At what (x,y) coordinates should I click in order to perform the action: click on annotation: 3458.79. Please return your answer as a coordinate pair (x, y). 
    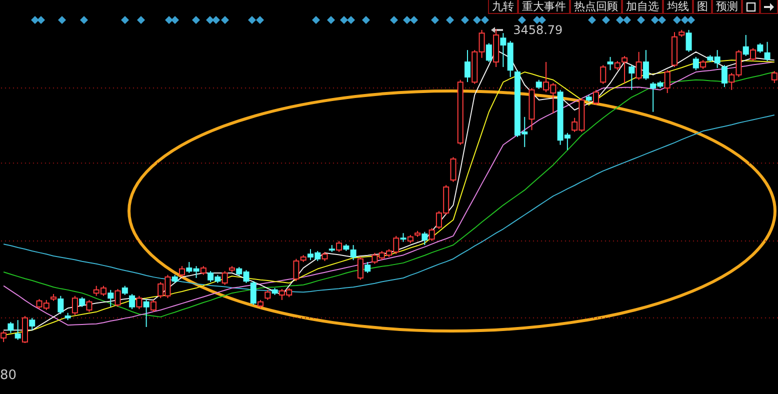
    Looking at the image, I should click on (538, 30).